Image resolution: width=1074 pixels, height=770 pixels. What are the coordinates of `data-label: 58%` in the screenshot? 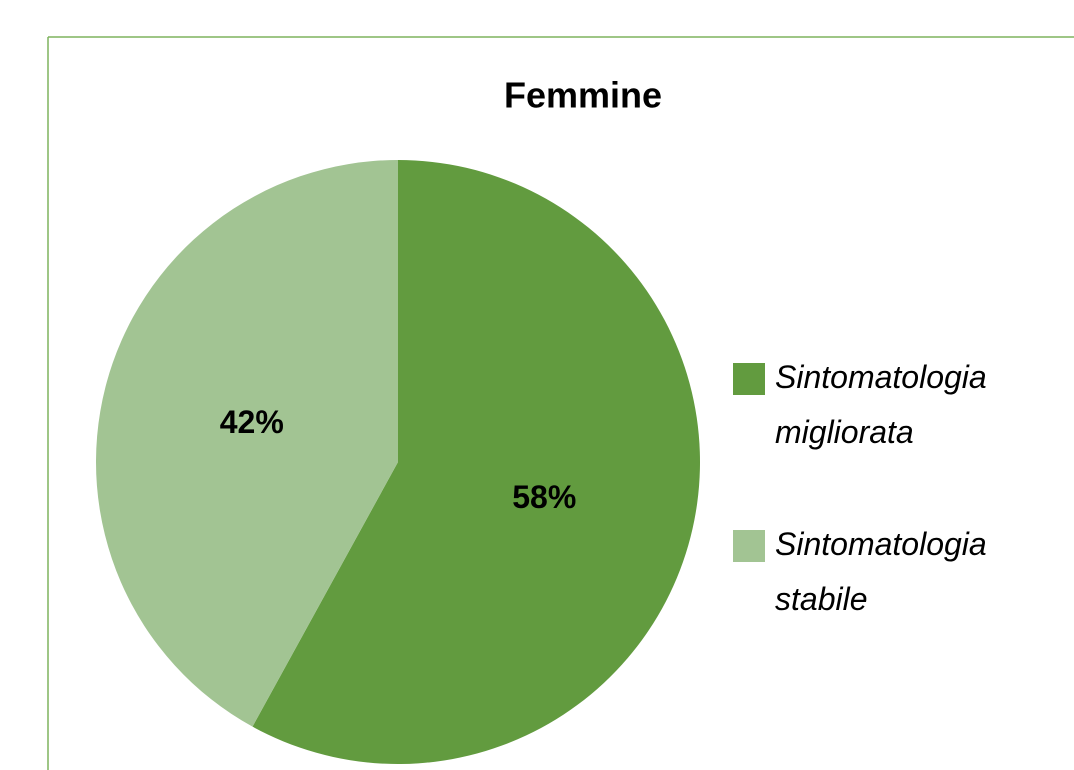 It's located at (544, 497).